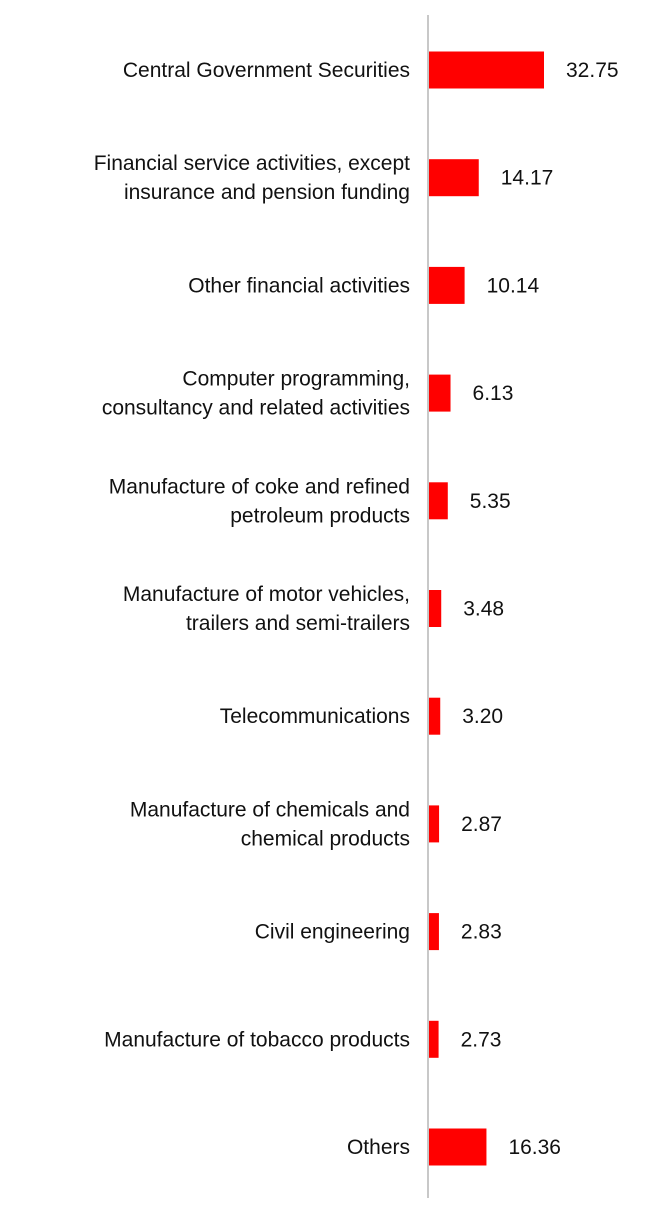  Describe the element at coordinates (481, 932) in the screenshot. I see `value-label: 2.83` at that location.